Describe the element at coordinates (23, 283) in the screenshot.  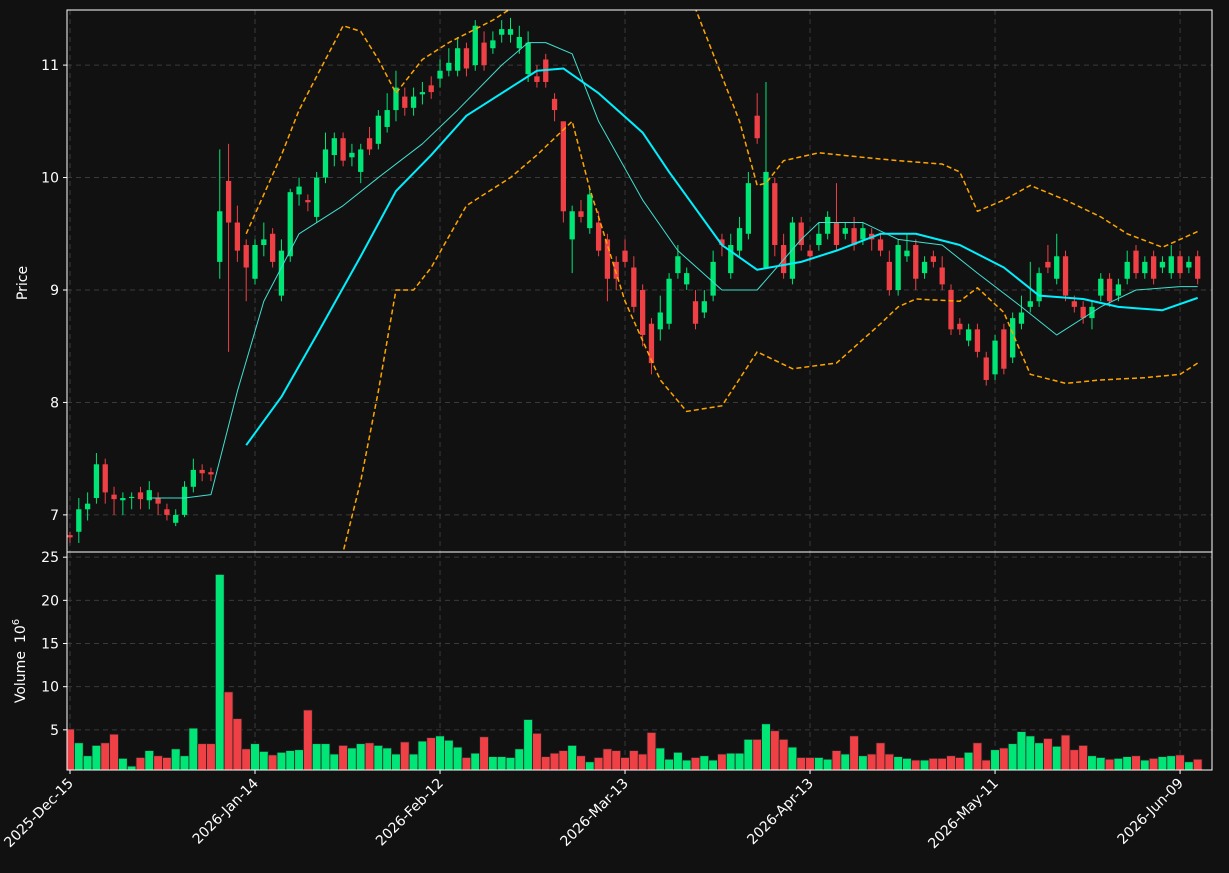
I see `y-axis-label: Price` at that location.